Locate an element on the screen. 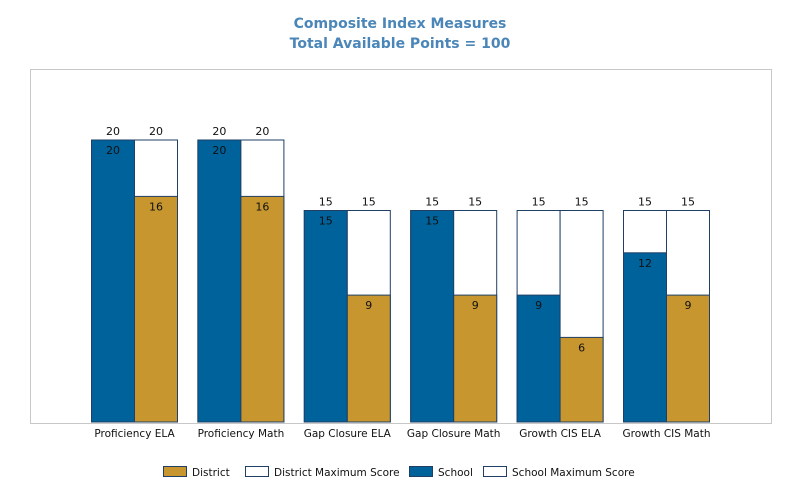  school-value-label: 12 is located at coordinates (645, 263).